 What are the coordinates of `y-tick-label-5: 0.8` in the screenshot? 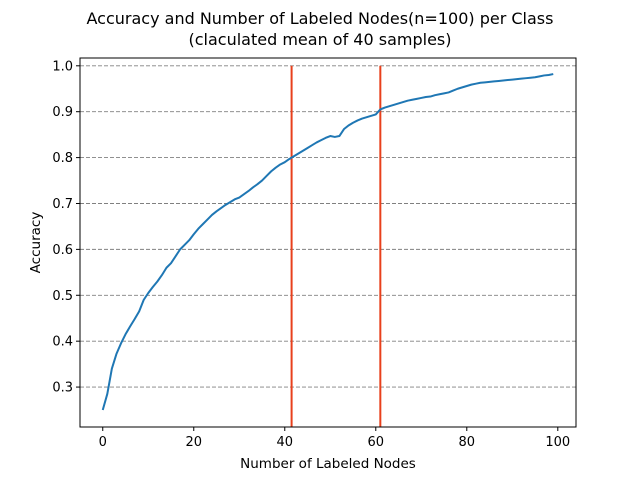 It's located at (62, 158).